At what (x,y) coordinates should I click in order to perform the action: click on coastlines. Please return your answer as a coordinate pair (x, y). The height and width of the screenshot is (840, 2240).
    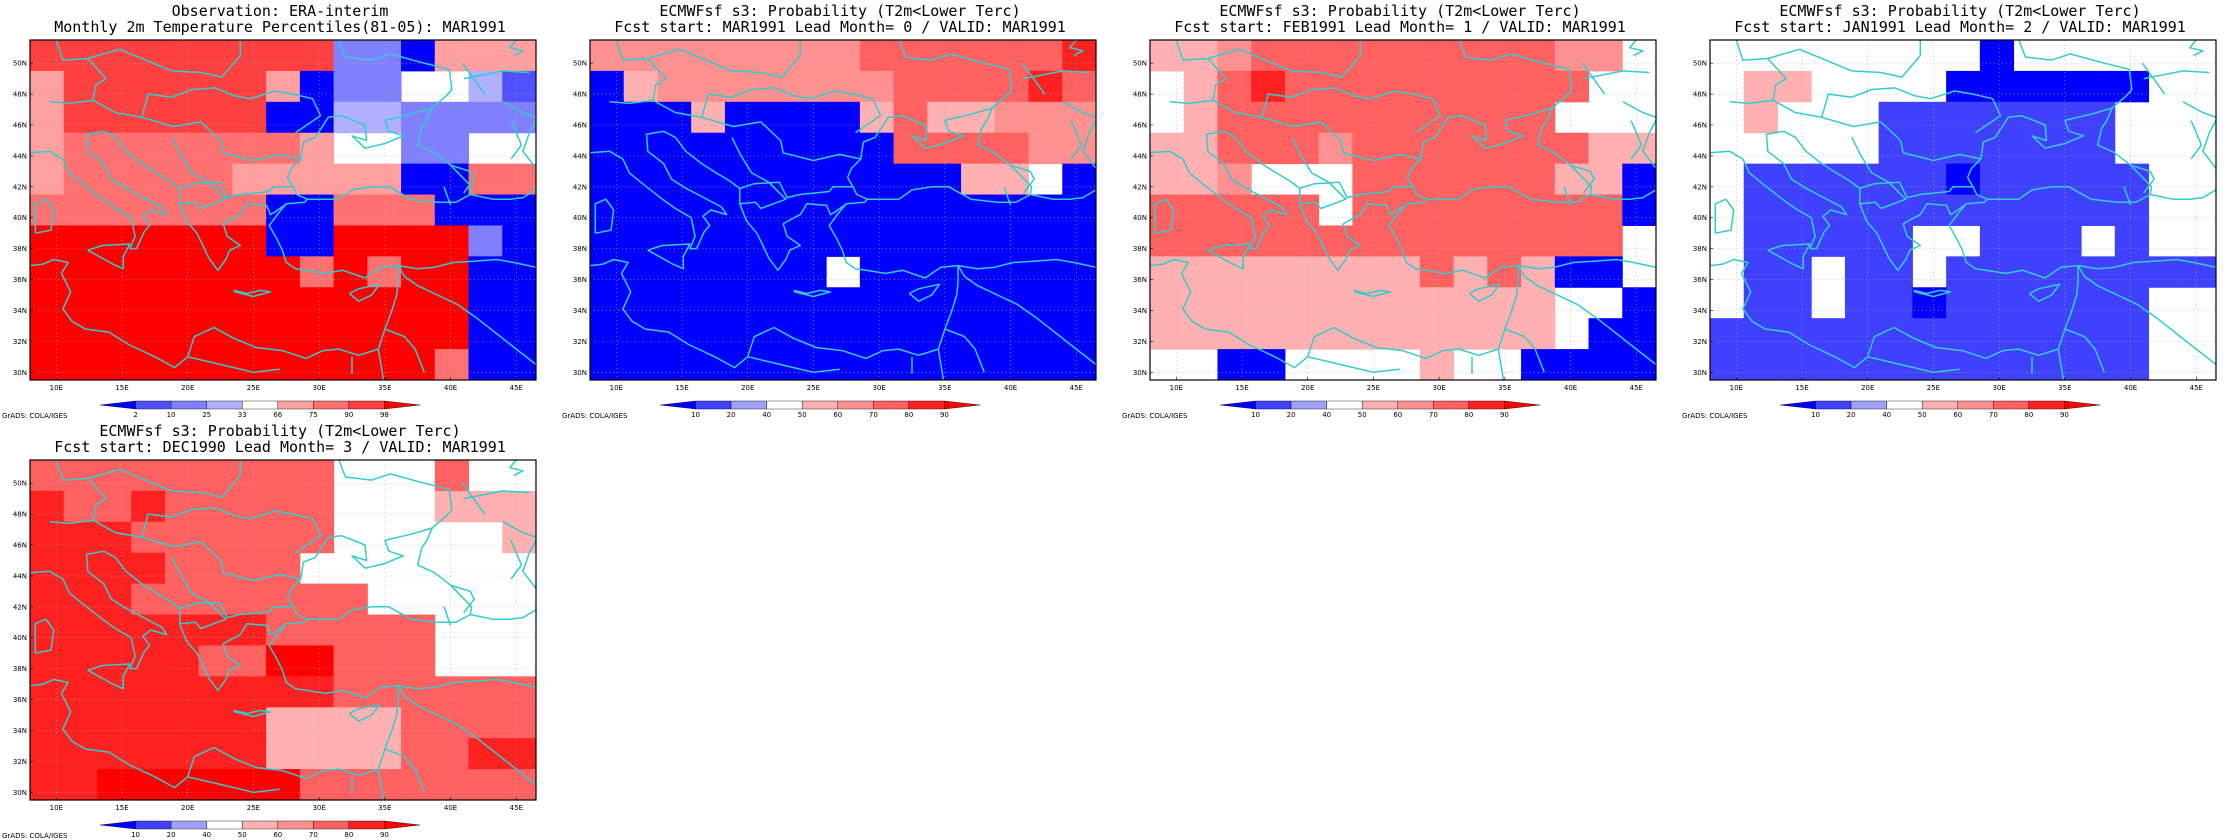
    Looking at the image, I should click on (283, 630).